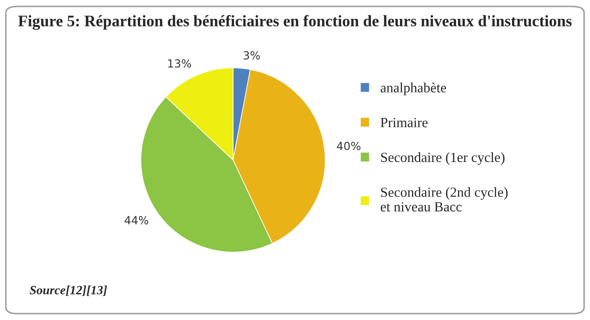  I want to click on legend-label: Primaire, so click(404, 123).